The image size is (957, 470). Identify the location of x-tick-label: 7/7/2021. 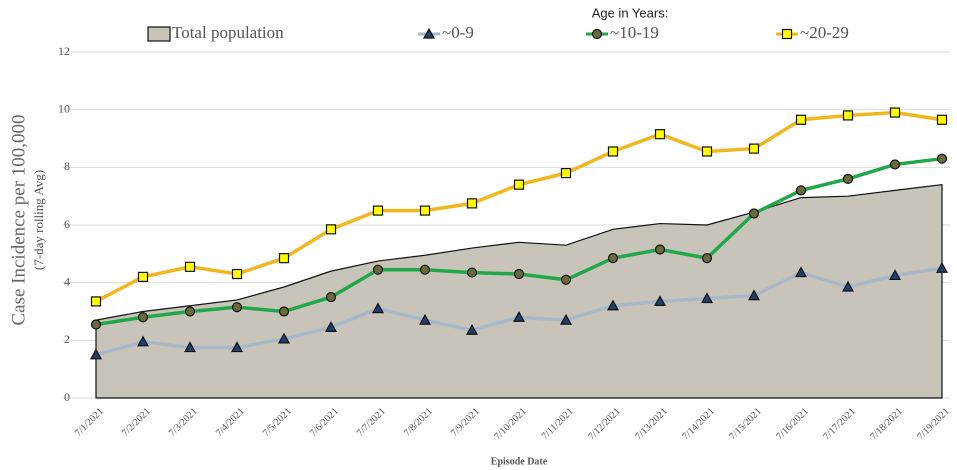
(371, 422).